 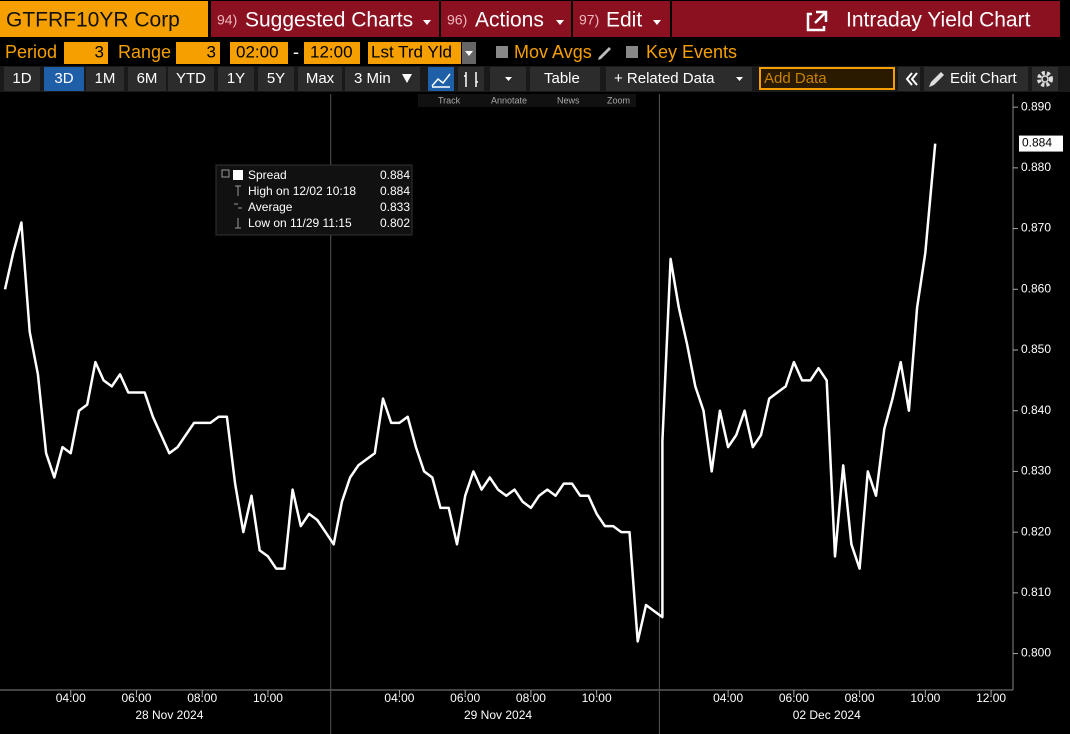 I want to click on mov-avgs: Mov Avgs, so click(x=553, y=52).